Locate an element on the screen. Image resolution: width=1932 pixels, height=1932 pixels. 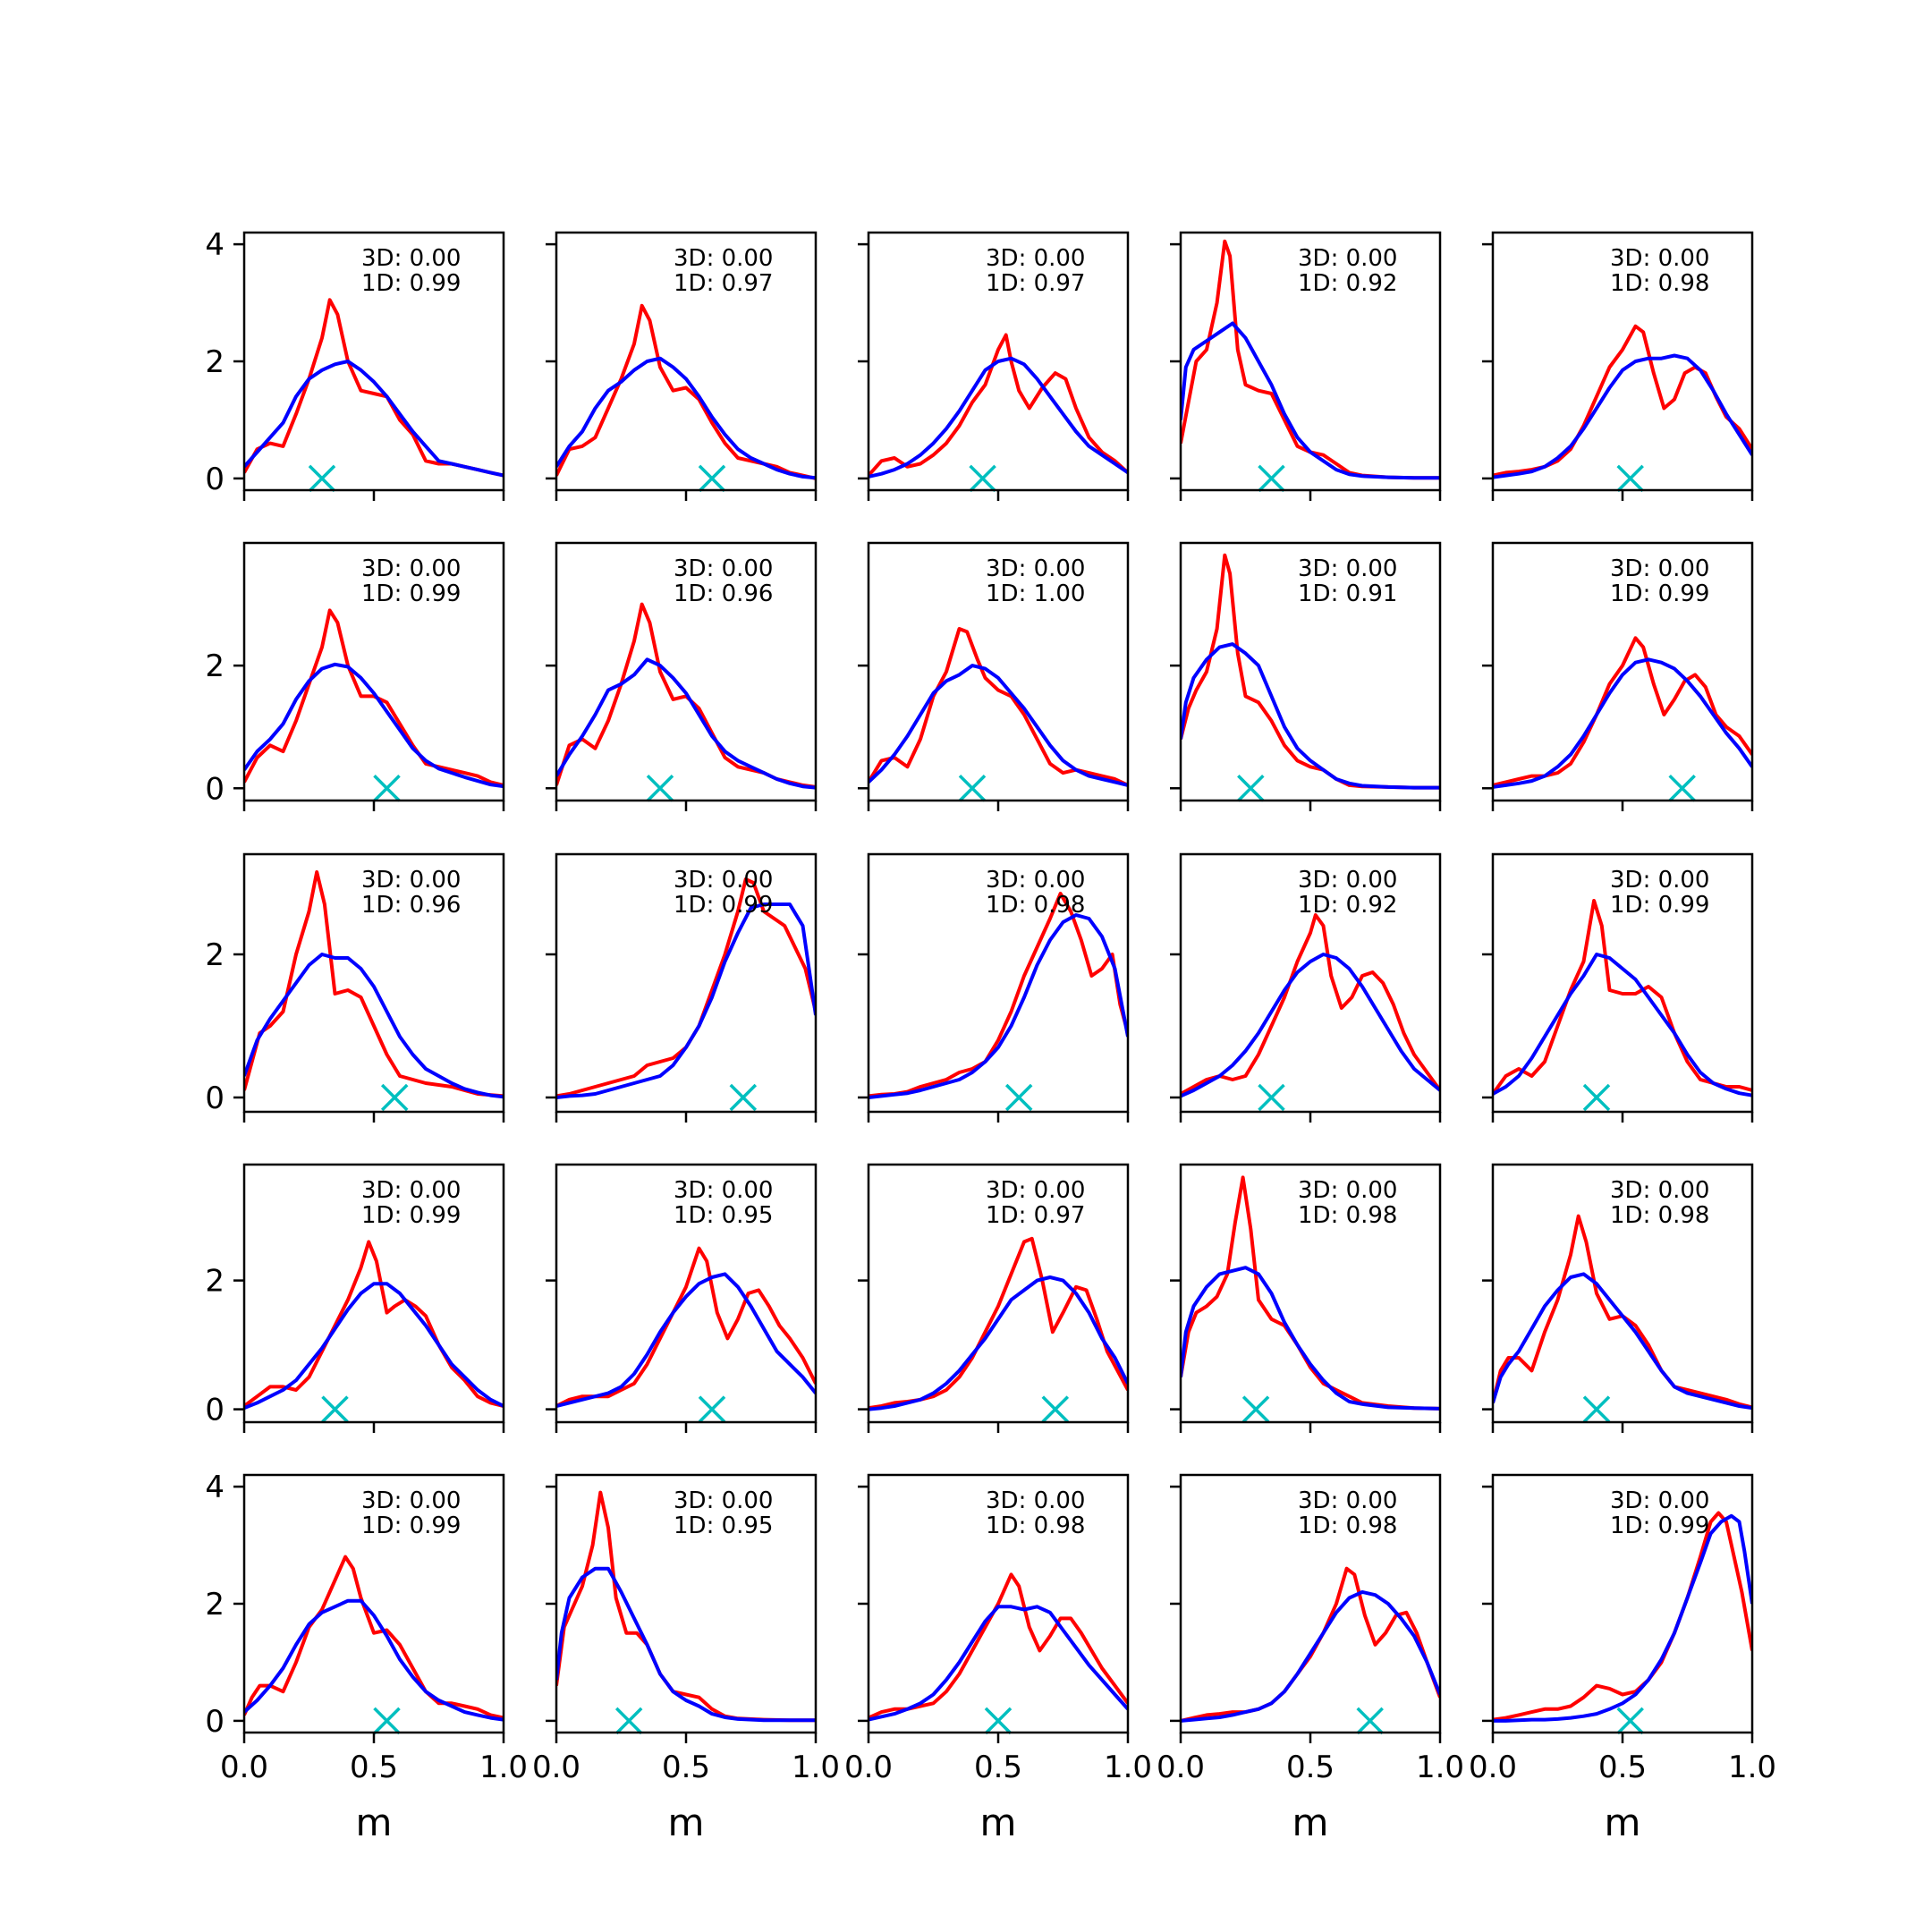
annotation-1d: 1D: 0.91 is located at coordinates (1347, 593).